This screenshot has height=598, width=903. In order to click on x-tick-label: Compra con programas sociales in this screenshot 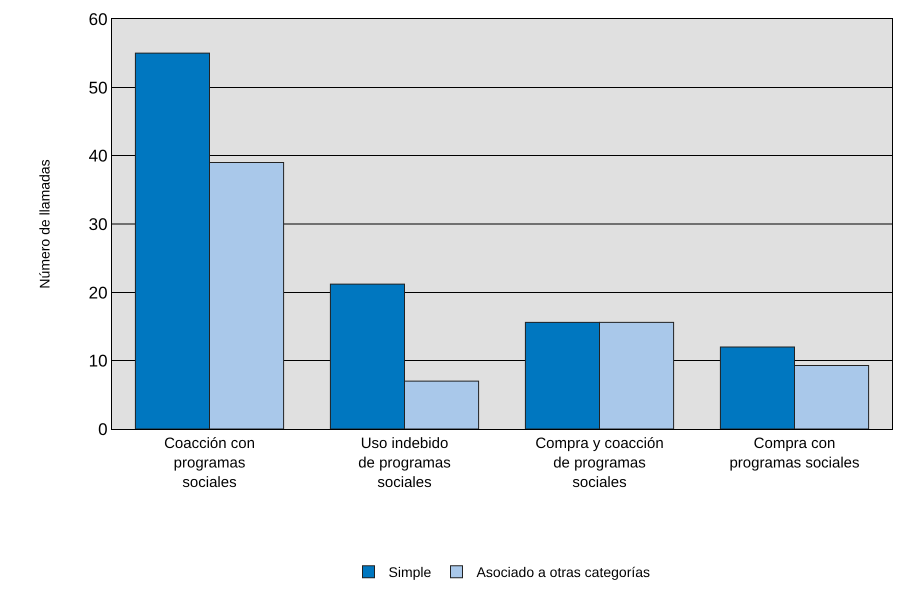, I will do `click(794, 453)`.